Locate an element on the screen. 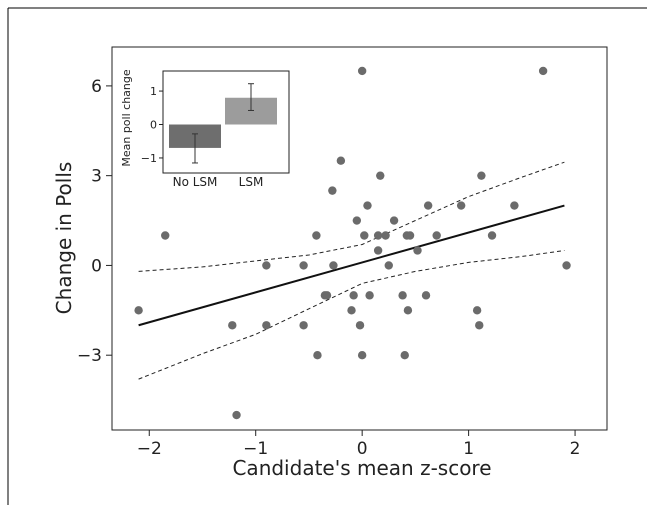 This screenshot has height=505, width=647. inset-y-tick-label: 0 is located at coordinates (153, 125).